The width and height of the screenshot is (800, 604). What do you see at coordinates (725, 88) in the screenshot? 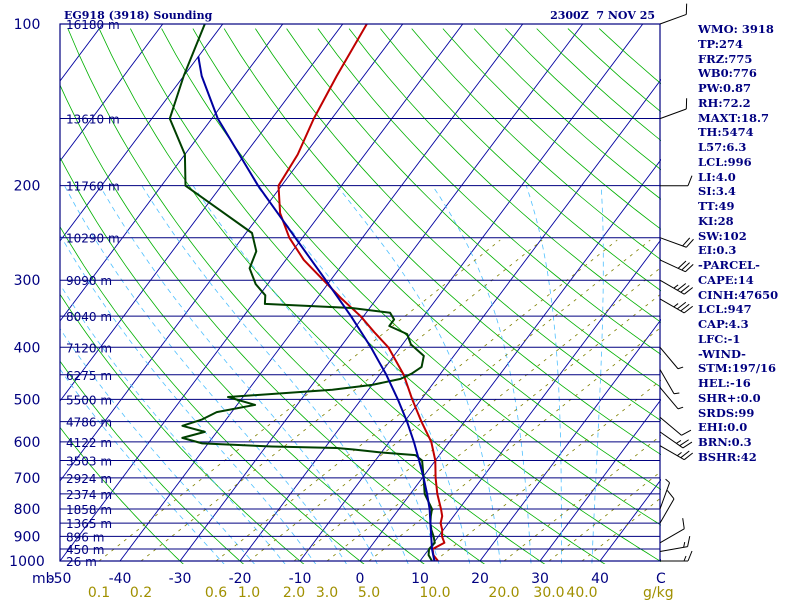
I see `index-line: PW:0.87` at bounding box center [725, 88].